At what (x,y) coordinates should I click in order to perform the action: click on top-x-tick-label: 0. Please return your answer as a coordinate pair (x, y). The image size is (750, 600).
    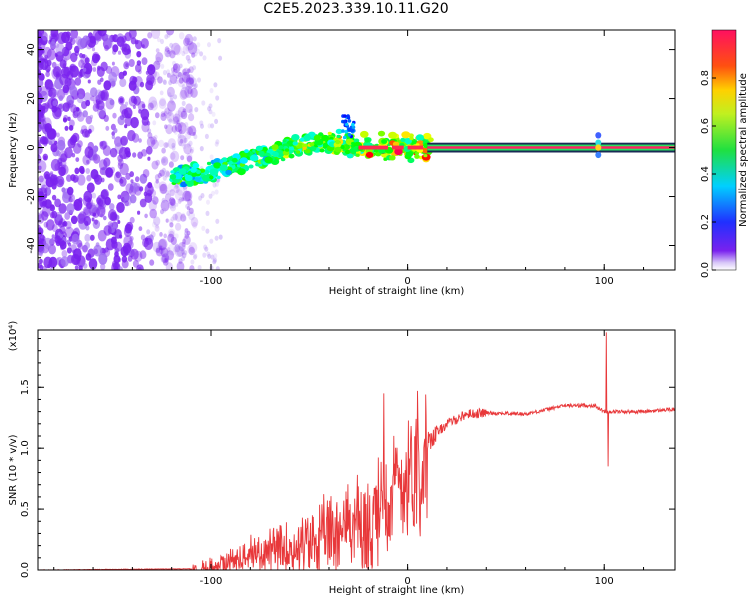
    Looking at the image, I should click on (407, 281).